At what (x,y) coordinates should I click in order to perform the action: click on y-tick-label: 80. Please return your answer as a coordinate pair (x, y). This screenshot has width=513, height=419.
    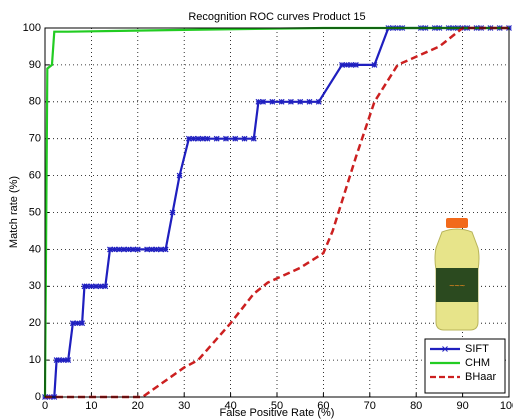
    Looking at the image, I should click on (35, 102).